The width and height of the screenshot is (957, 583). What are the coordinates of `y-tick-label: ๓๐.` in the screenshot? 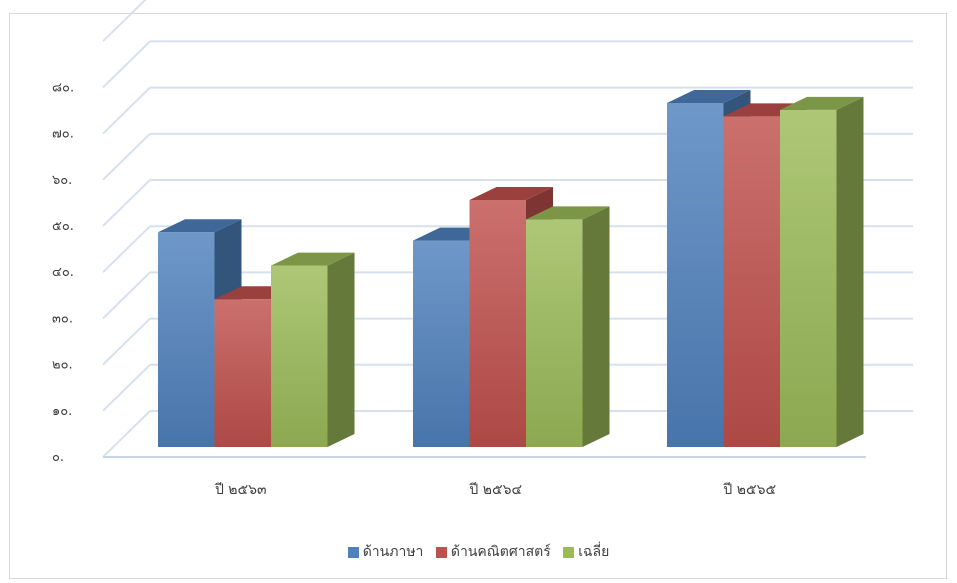 It's located at (62, 318).